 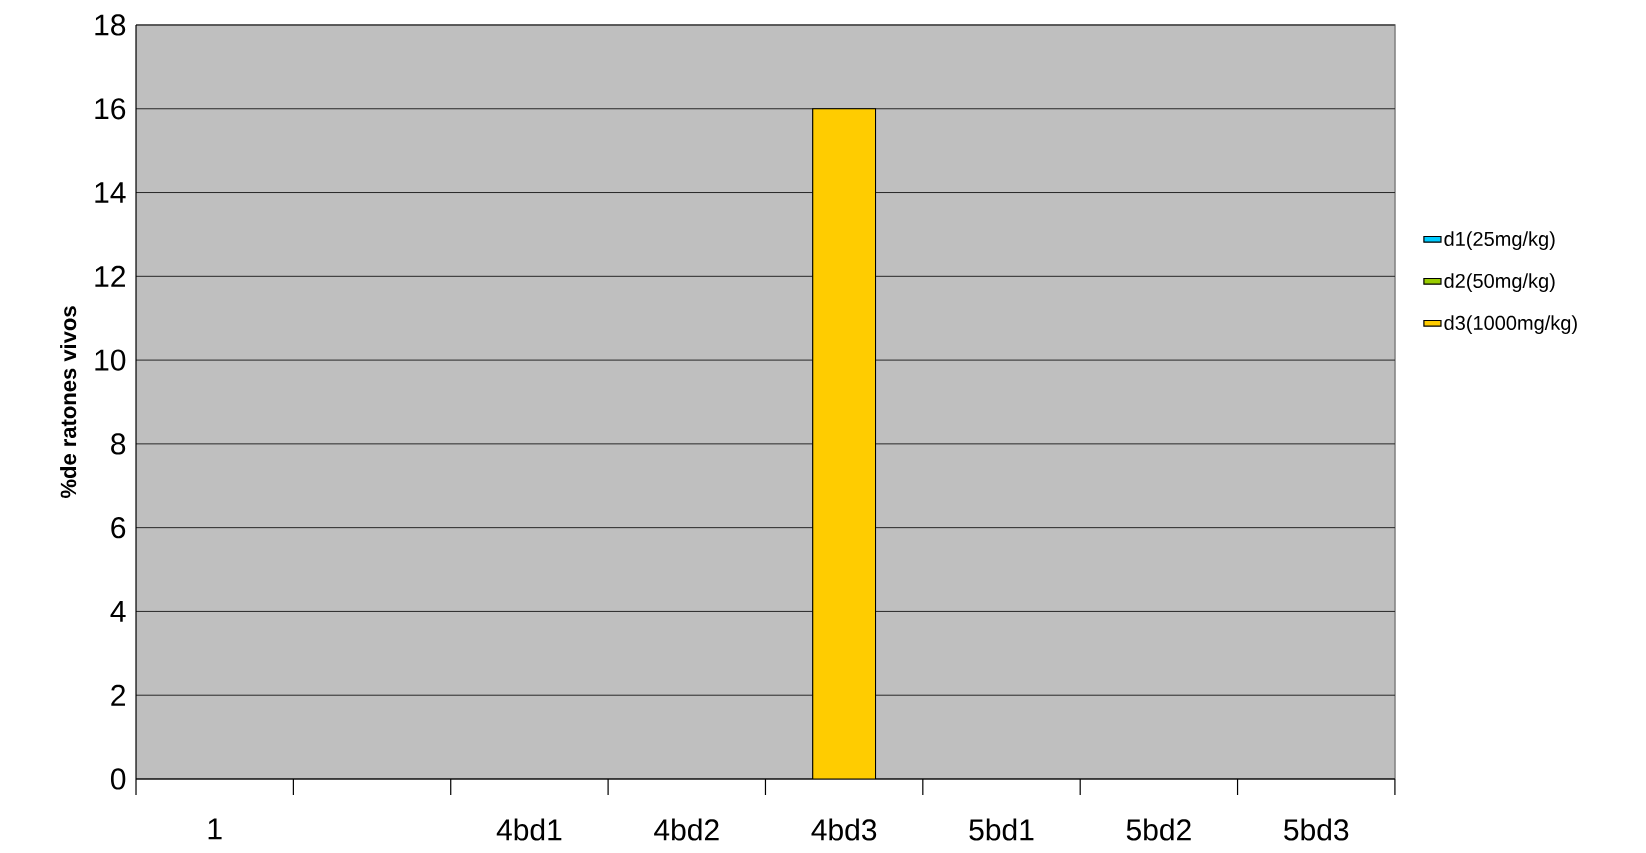 I want to click on y-tick-label: 12, so click(x=110, y=276).